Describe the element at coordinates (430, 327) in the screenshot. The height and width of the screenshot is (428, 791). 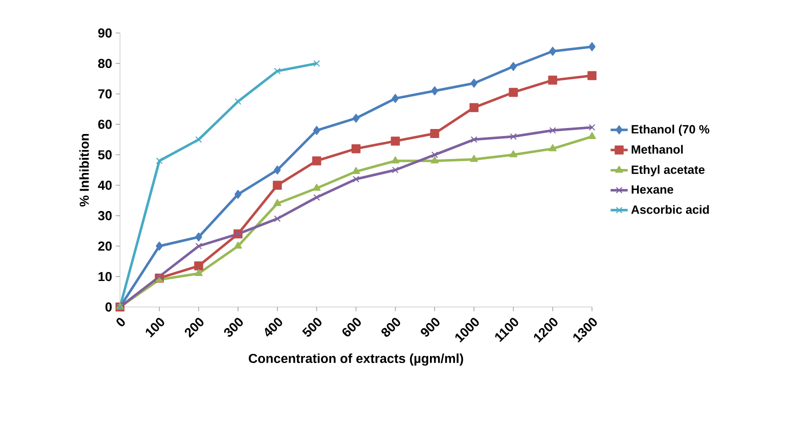
I see `x-tick-label: 900` at that location.